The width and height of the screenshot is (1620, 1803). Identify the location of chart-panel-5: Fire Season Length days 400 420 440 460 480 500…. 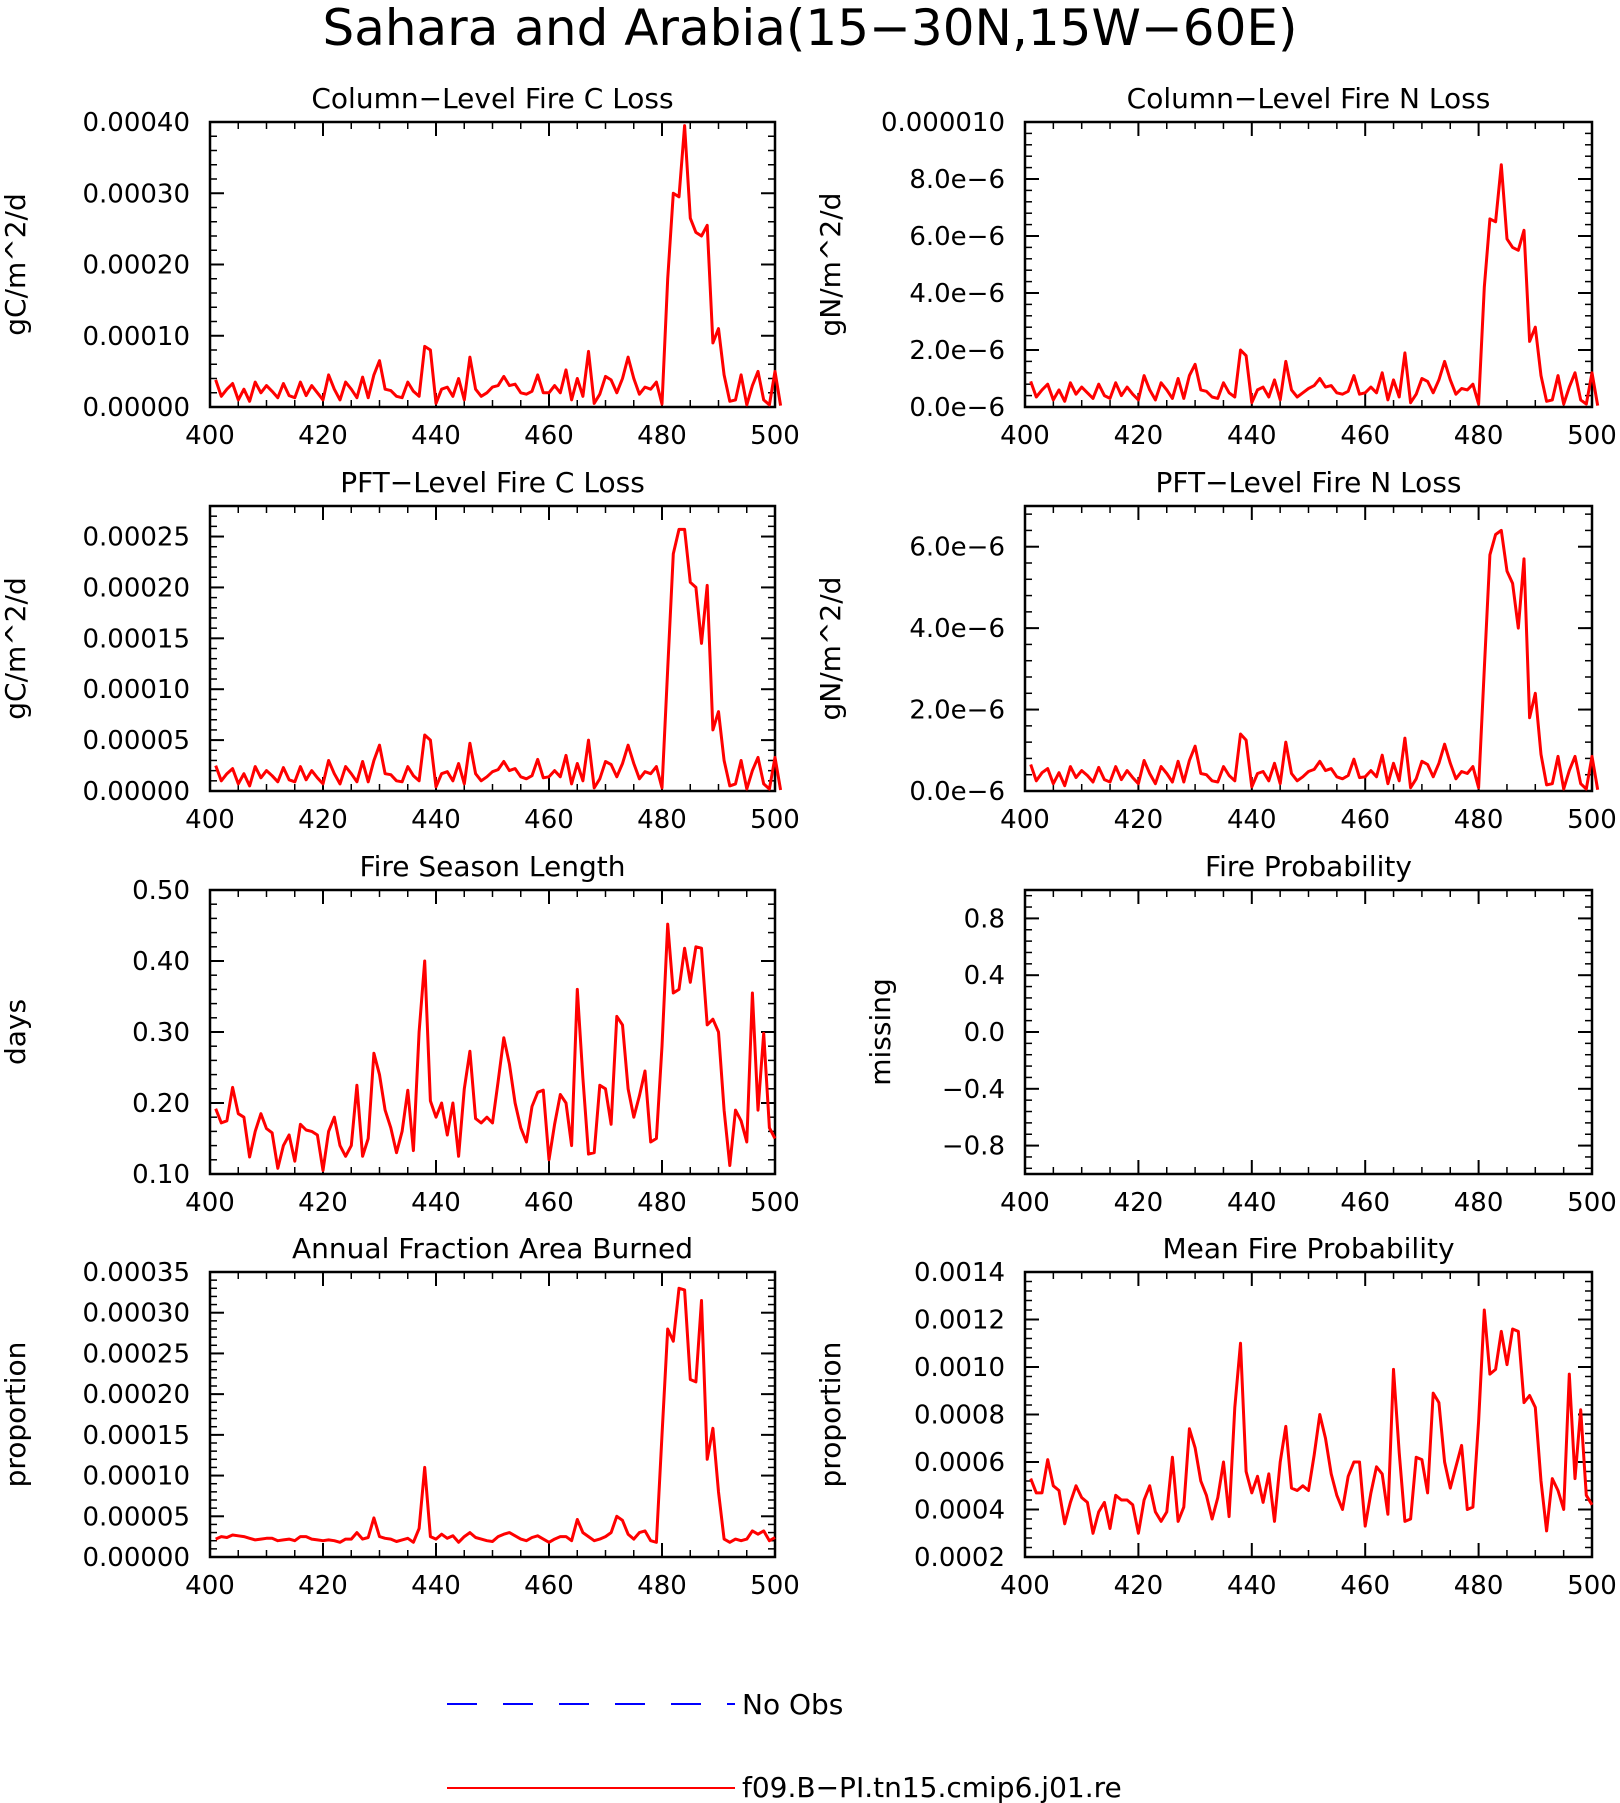
(400, 1034).